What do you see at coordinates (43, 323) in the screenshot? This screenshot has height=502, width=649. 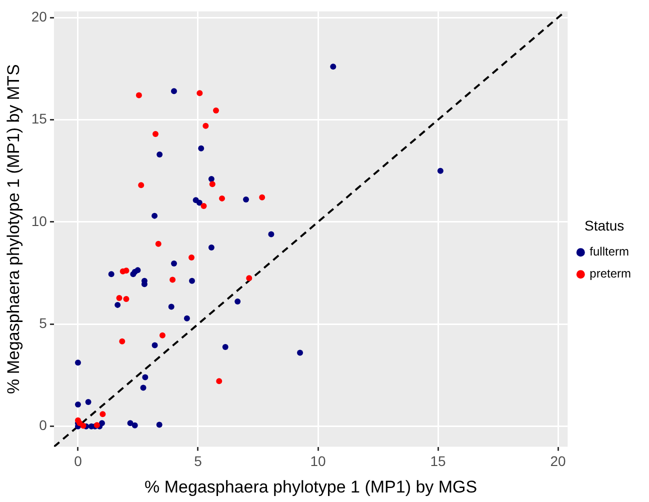 I see `y-tick-label: 5` at bounding box center [43, 323].